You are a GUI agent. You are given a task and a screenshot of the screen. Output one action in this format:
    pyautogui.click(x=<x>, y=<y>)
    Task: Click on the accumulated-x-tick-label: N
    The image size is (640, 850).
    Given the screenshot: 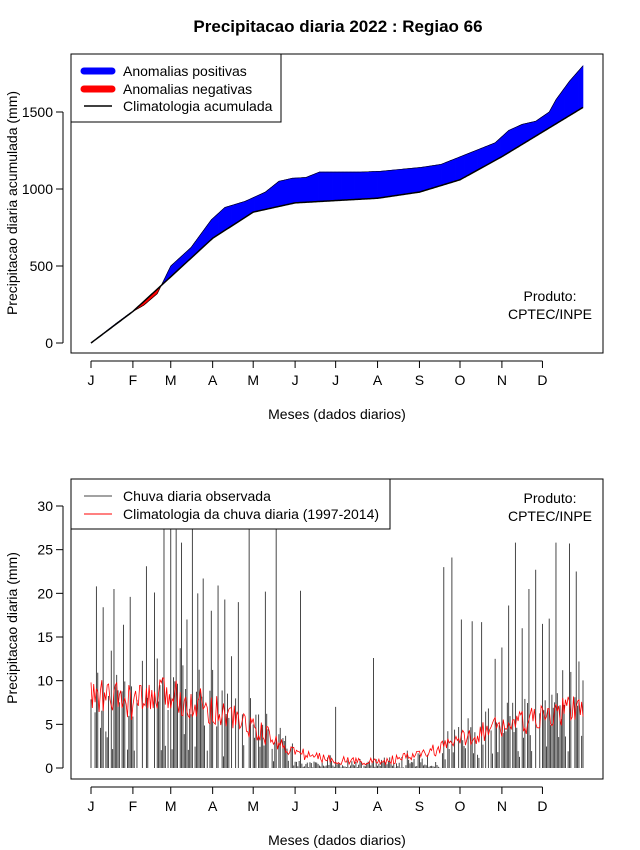 What is the action you would take?
    pyautogui.click(x=502, y=380)
    